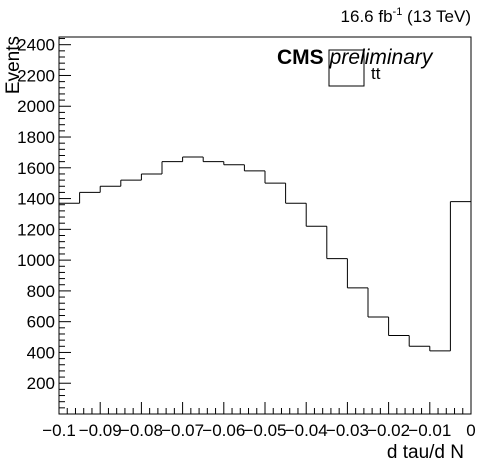 Image resolution: width=496 pixels, height=472 pixels. Describe the element at coordinates (36, 199) in the screenshot. I see `y-tick-label: 1400` at that location.